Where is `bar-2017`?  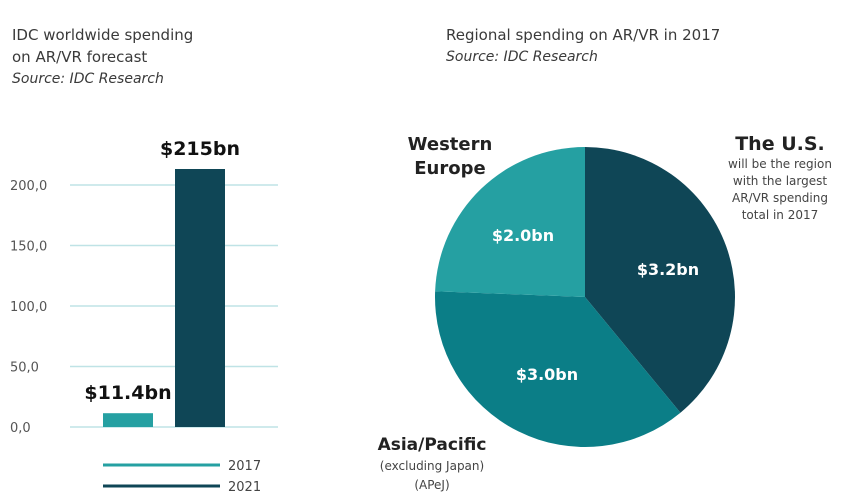
bar-2017 is located at coordinates (128, 420).